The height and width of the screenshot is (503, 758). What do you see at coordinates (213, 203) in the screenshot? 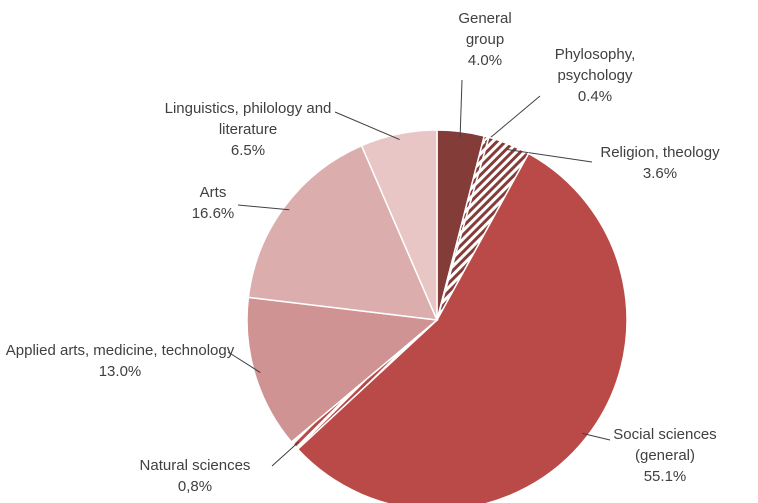
I see `slice-label: Arts 16.6%` at bounding box center [213, 203].